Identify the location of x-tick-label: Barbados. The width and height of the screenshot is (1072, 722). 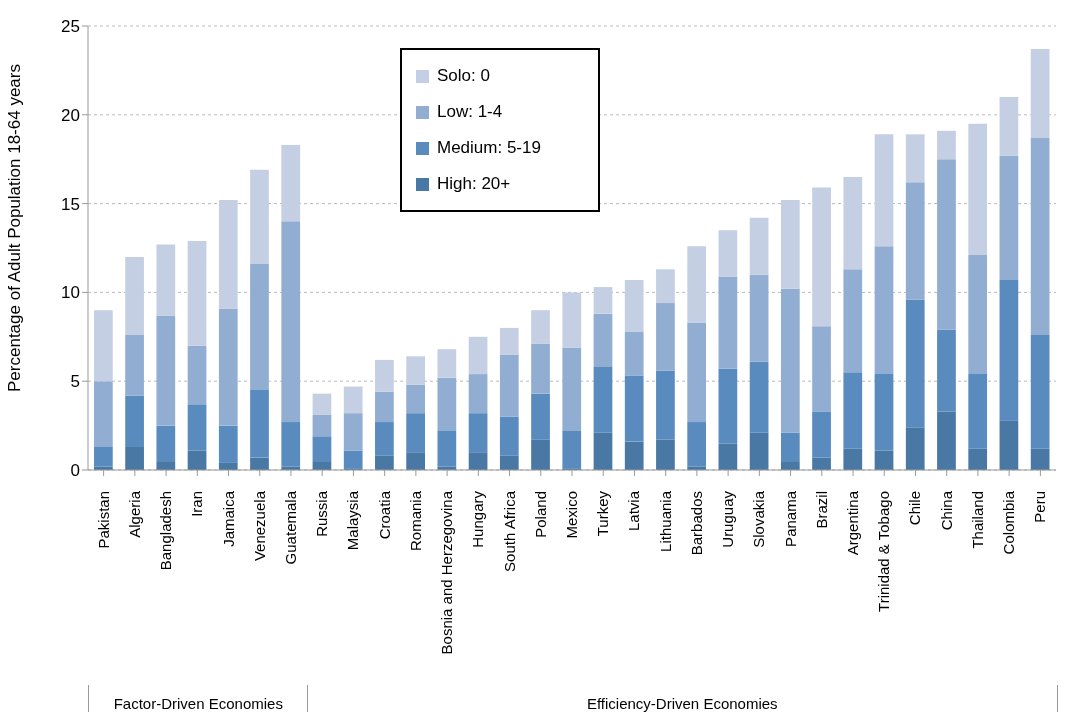
(696, 523).